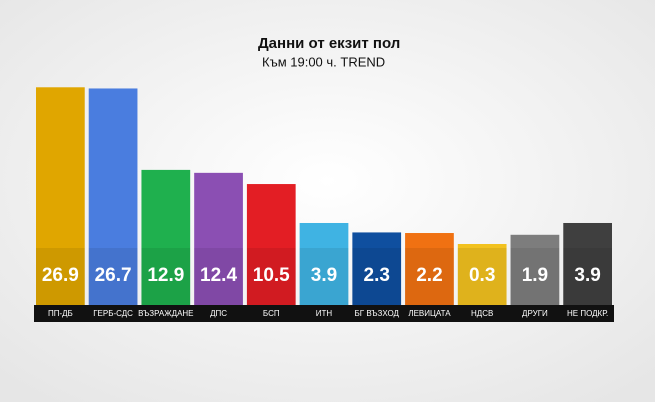  What do you see at coordinates (482, 313) in the screenshot?
I see `x-tick-label: НДСВ` at bounding box center [482, 313].